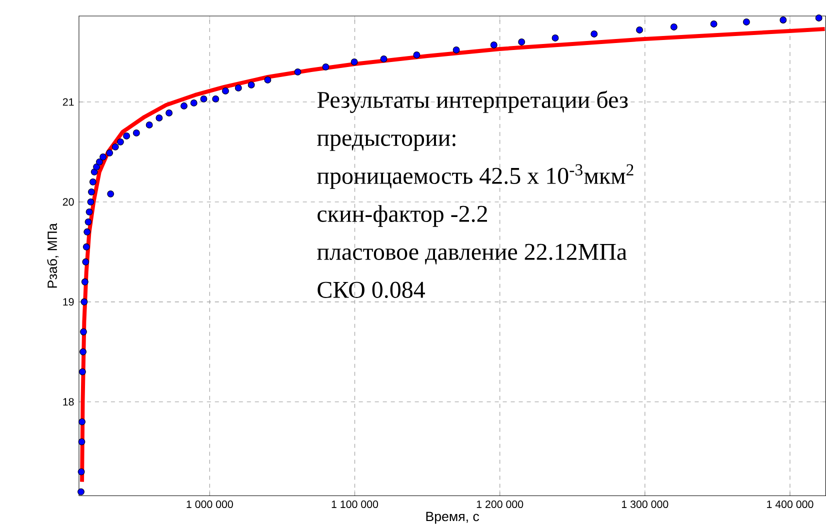  What do you see at coordinates (53, 255) in the screenshot?
I see `y-axis-title: Рзаб, МПа` at bounding box center [53, 255].